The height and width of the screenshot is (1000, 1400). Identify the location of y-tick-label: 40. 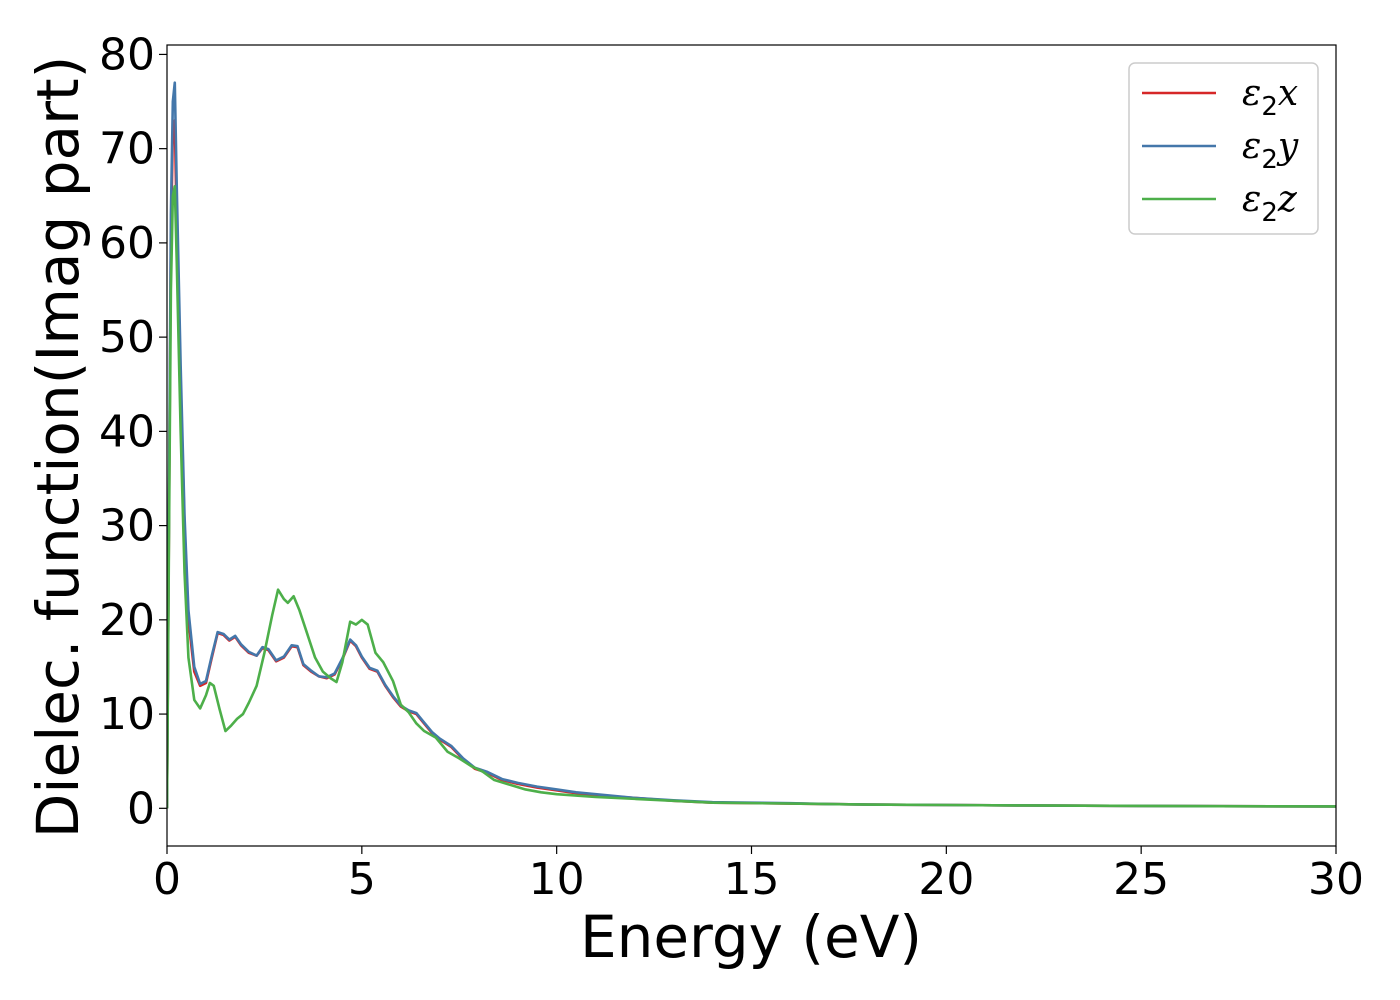
(127, 431).